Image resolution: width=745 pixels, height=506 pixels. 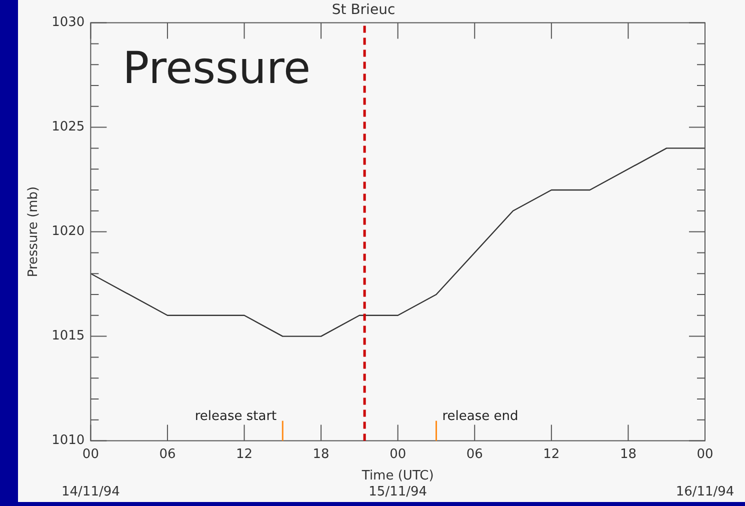 I want to click on y-tick-label: 1020, so click(x=68, y=232).